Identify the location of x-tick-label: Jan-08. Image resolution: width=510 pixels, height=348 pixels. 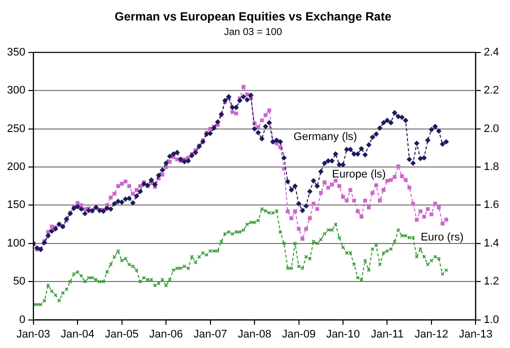
(255, 334).